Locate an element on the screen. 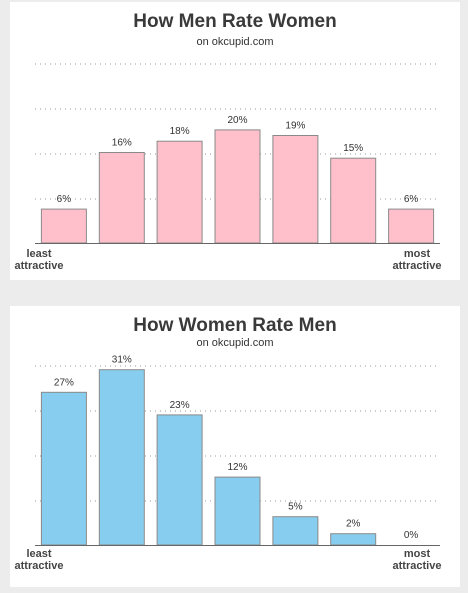 This screenshot has width=468, height=593. data-label: 19% is located at coordinates (295, 126).